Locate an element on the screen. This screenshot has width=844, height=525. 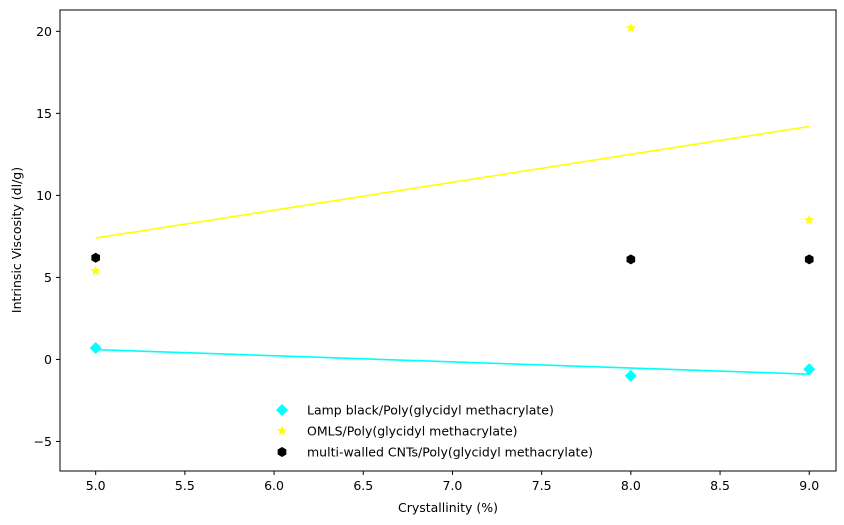
x-tick-label: 5.5 is located at coordinates (185, 485).